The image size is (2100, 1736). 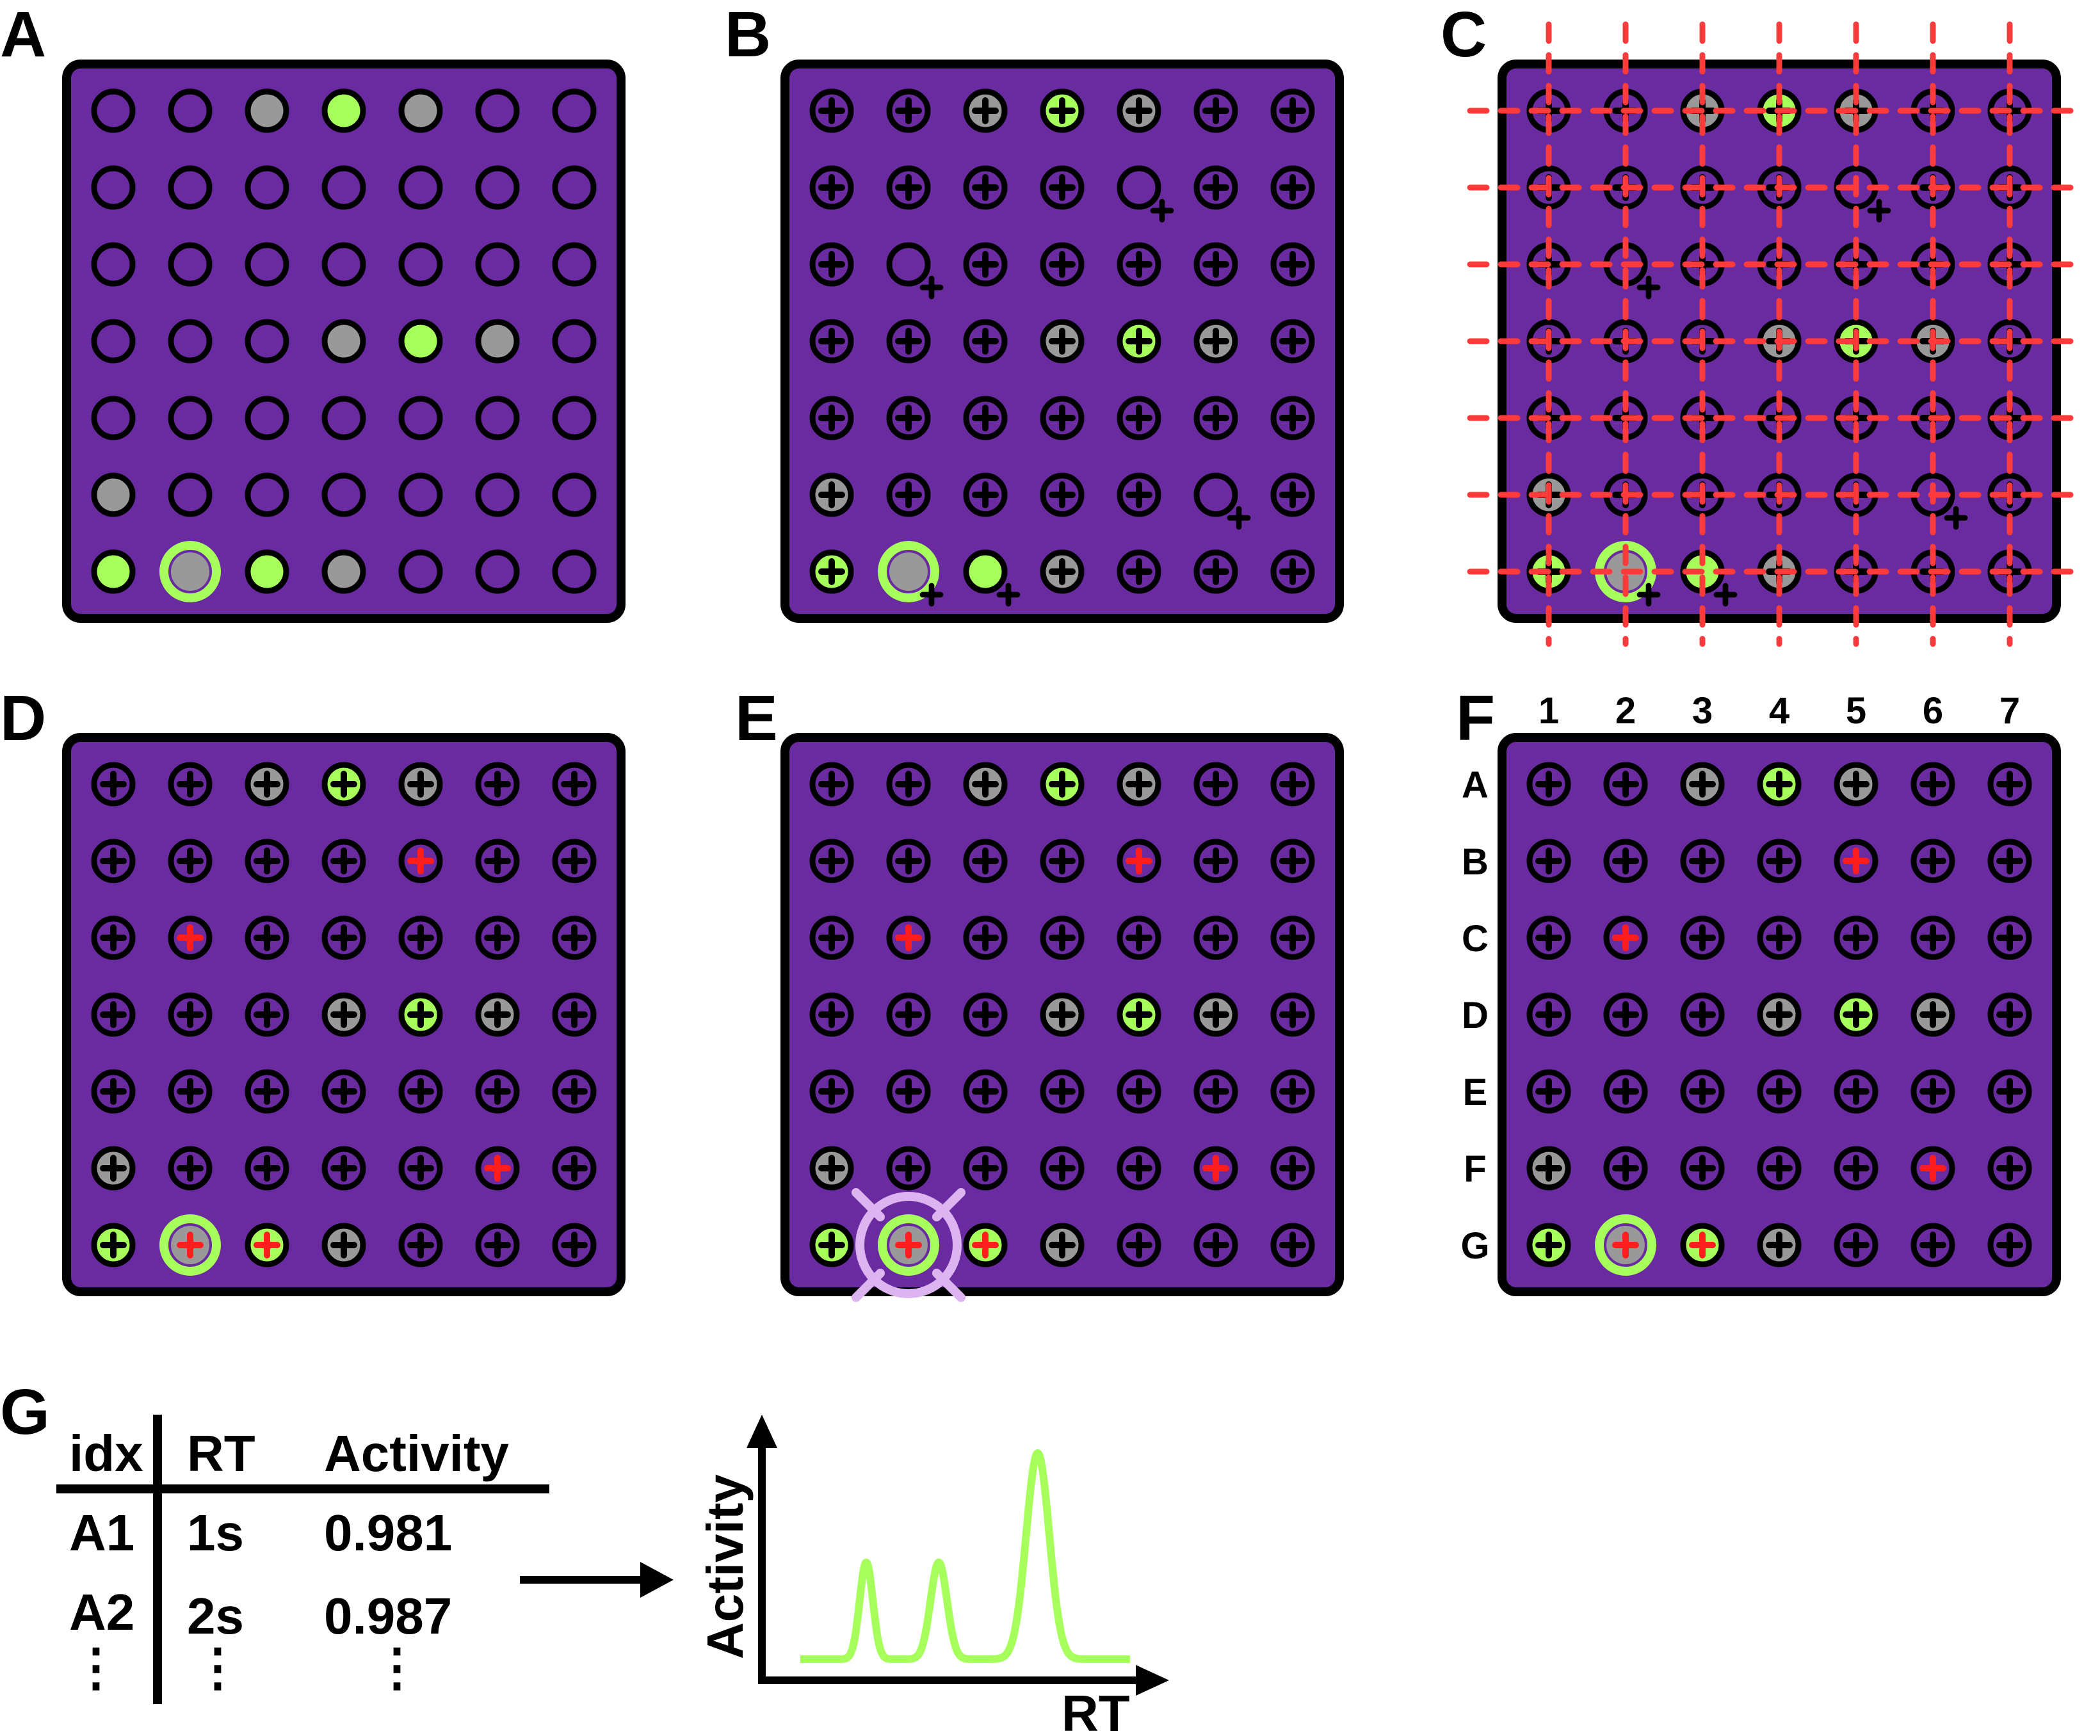 I want to click on row-label: B, so click(x=1475, y=862).